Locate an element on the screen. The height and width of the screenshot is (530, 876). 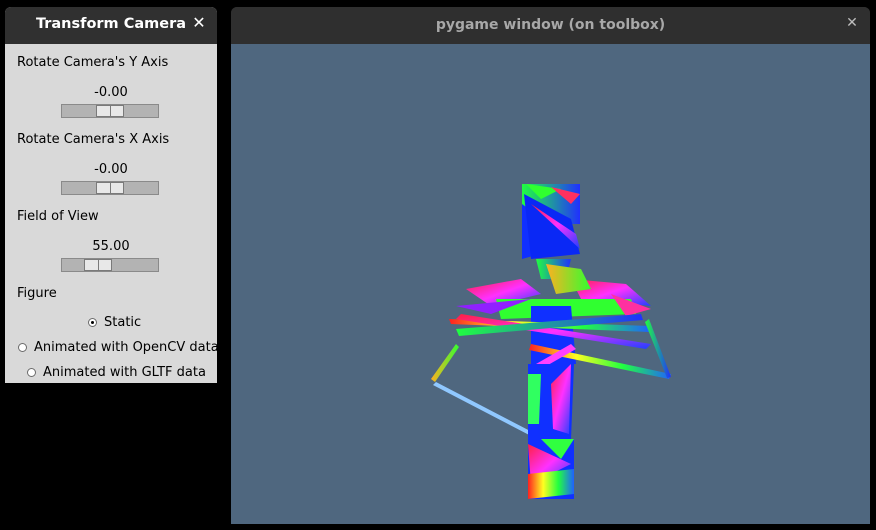
fov-slider is located at coordinates (110, 265).